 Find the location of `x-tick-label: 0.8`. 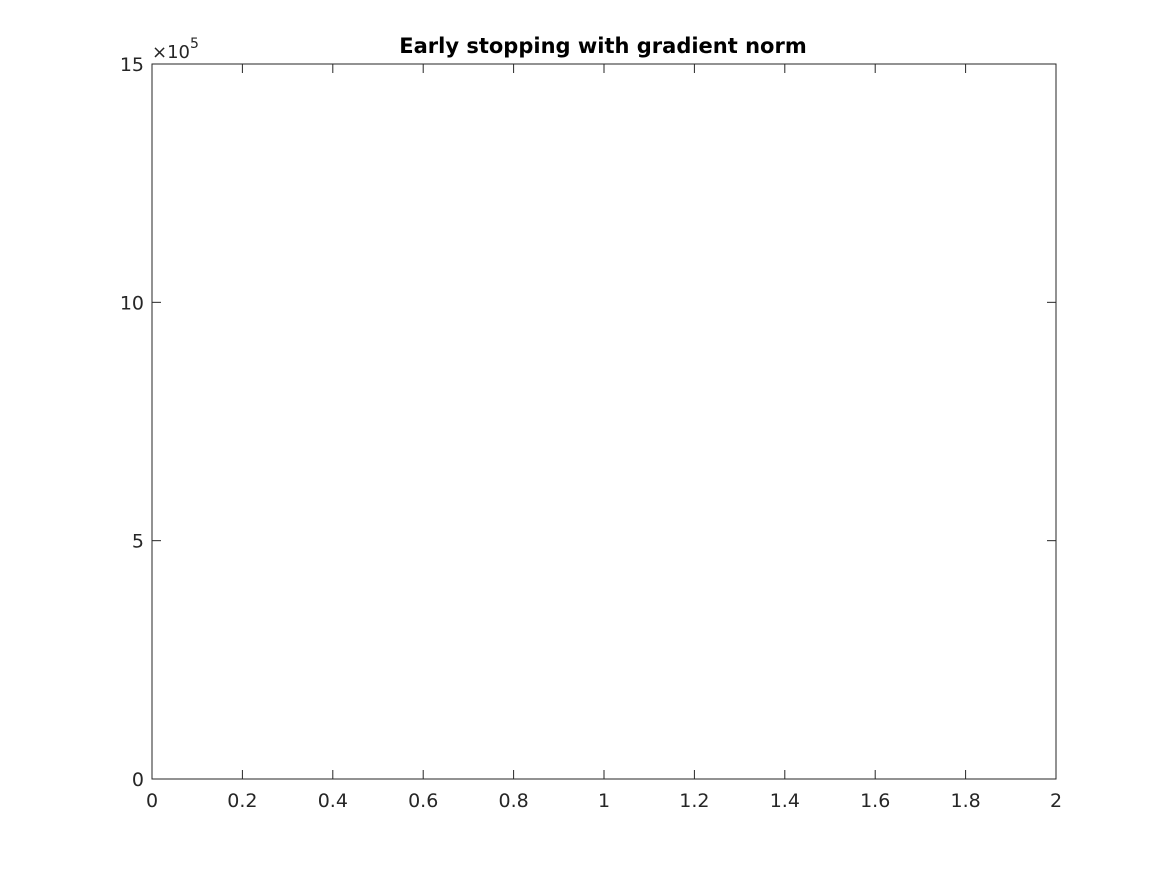

x-tick-label: 0.8 is located at coordinates (513, 801).